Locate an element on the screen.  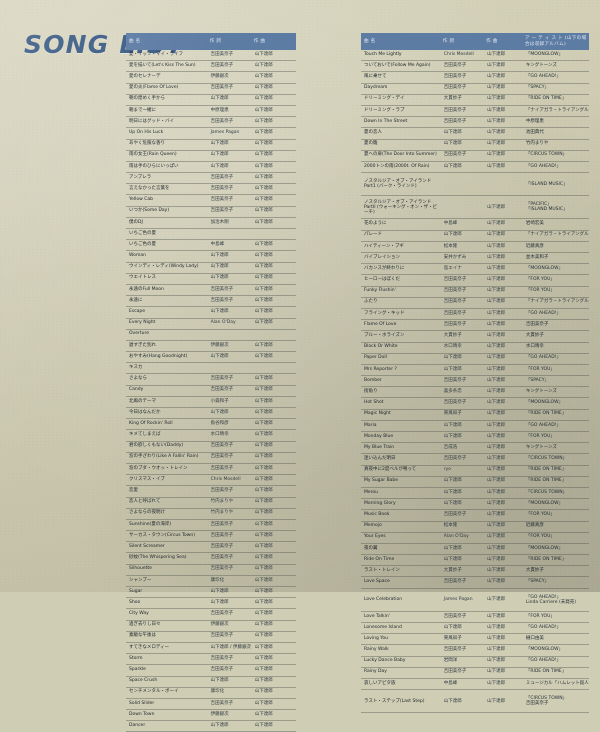
table-row: Daydream 吉田美奈子 山下達郎 「SPACY」 is located at coordinates (475, 89).